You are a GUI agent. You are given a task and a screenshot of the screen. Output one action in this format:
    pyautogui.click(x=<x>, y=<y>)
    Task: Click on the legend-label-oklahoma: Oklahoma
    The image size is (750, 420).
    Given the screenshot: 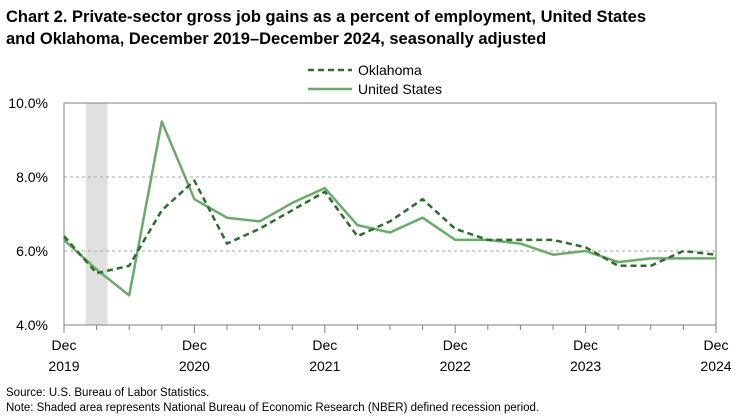 What is the action you would take?
    pyautogui.click(x=390, y=70)
    